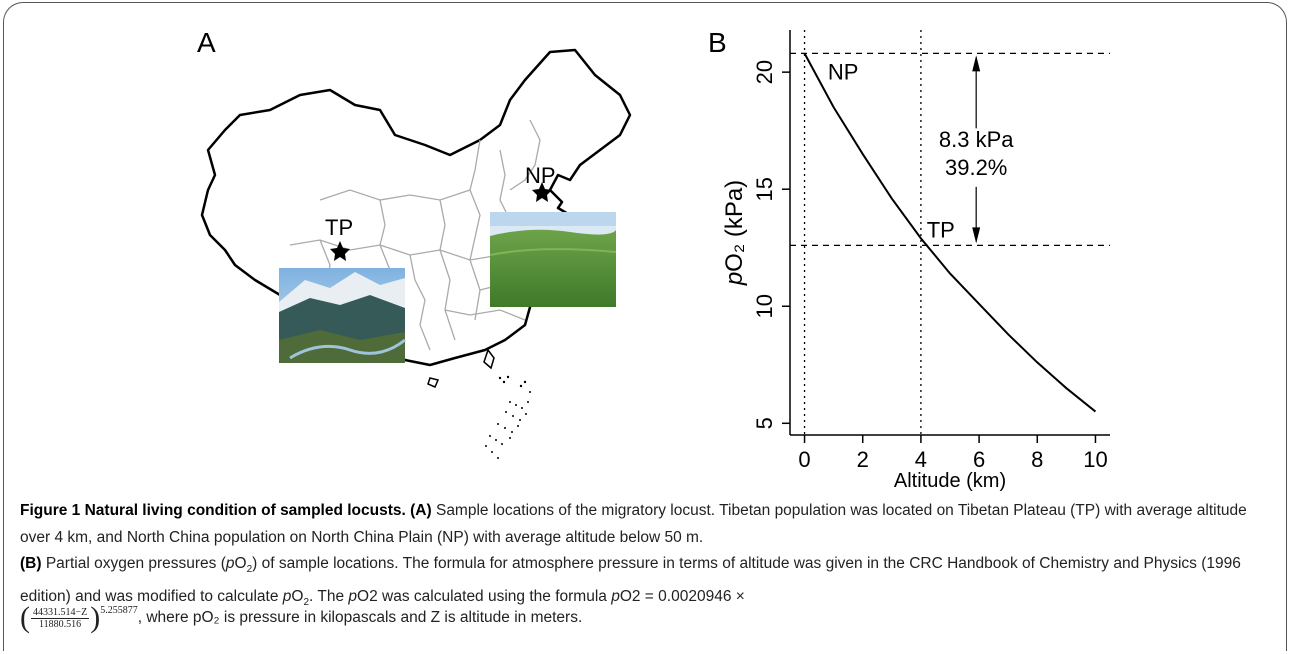  Describe the element at coordinates (1037, 459) in the screenshot. I see `x-tick-label: 8` at that location.